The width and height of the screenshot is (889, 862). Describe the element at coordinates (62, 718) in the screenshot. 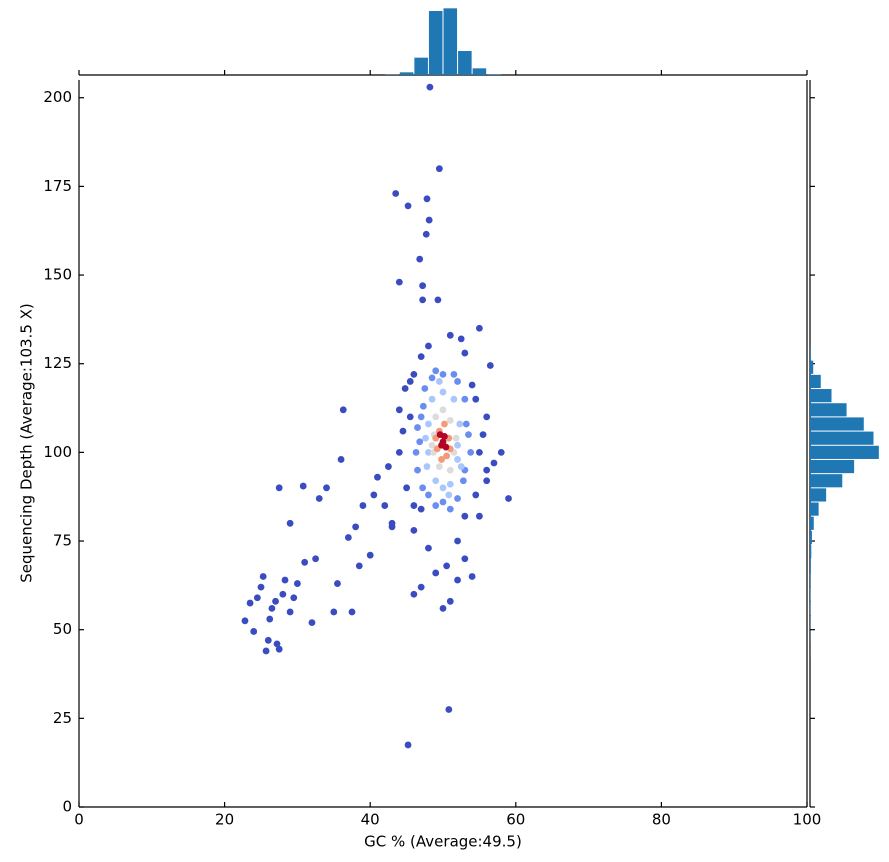

I see `y-tick-label: 25` at that location.